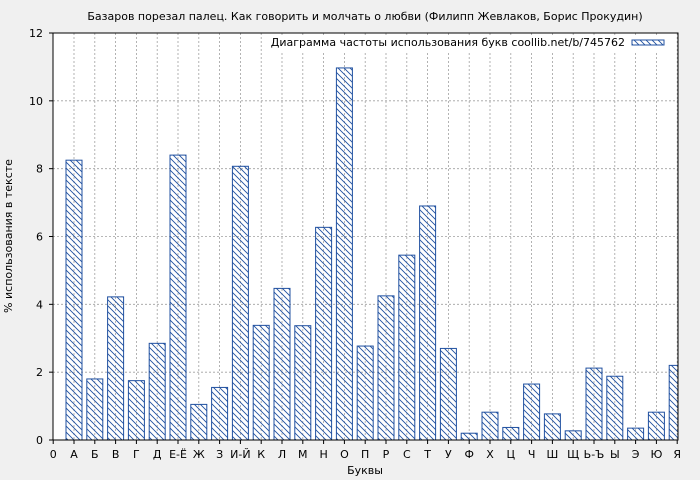 The height and width of the screenshot is (480, 700). Describe the element at coordinates (636, 454) in the screenshot. I see `x-tick-label: Э` at that location.